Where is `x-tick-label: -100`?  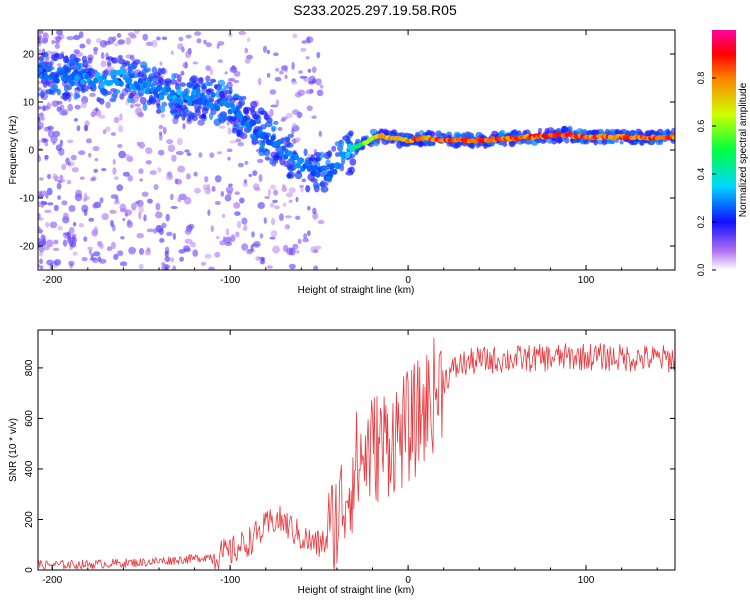
x-tick-label: -100 is located at coordinates (230, 580).